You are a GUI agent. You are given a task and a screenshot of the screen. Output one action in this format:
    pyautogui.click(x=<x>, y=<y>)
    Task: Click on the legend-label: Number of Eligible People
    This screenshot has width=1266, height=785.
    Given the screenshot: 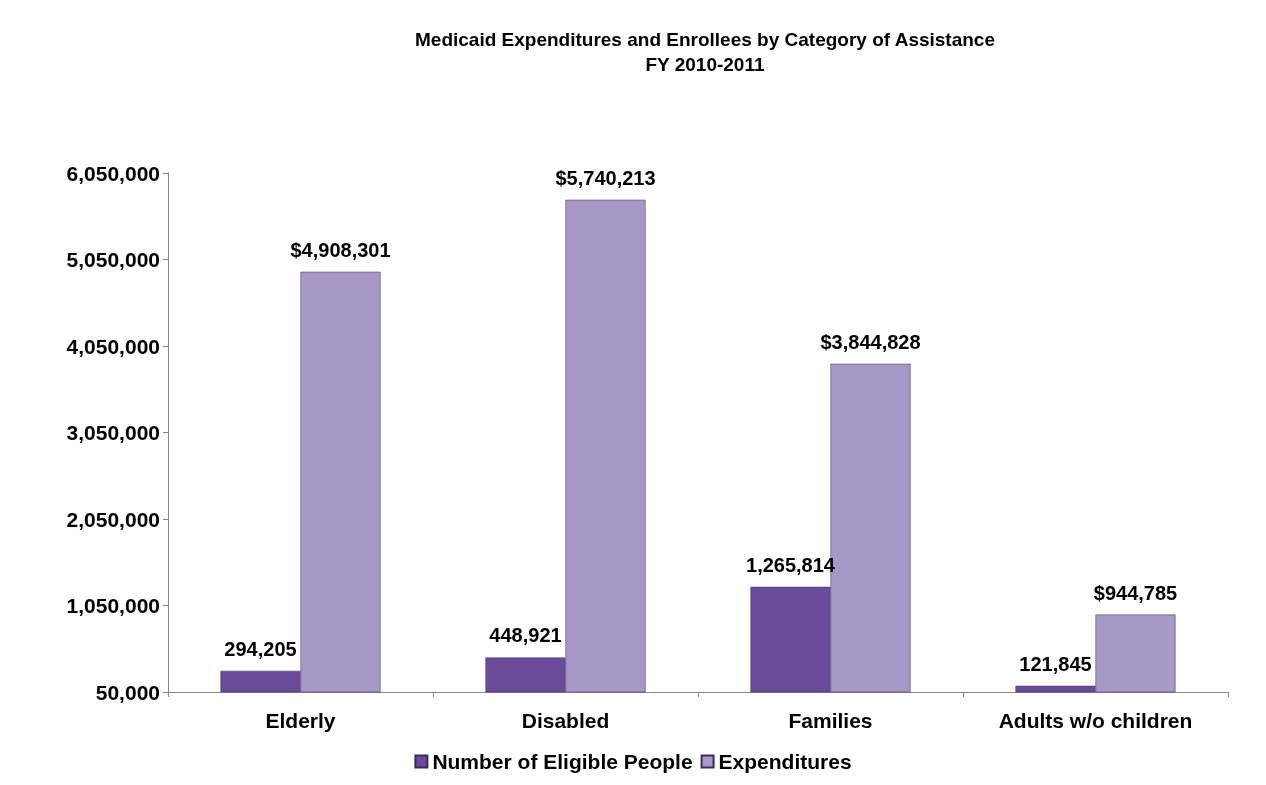 What is the action you would take?
    pyautogui.click(x=562, y=761)
    